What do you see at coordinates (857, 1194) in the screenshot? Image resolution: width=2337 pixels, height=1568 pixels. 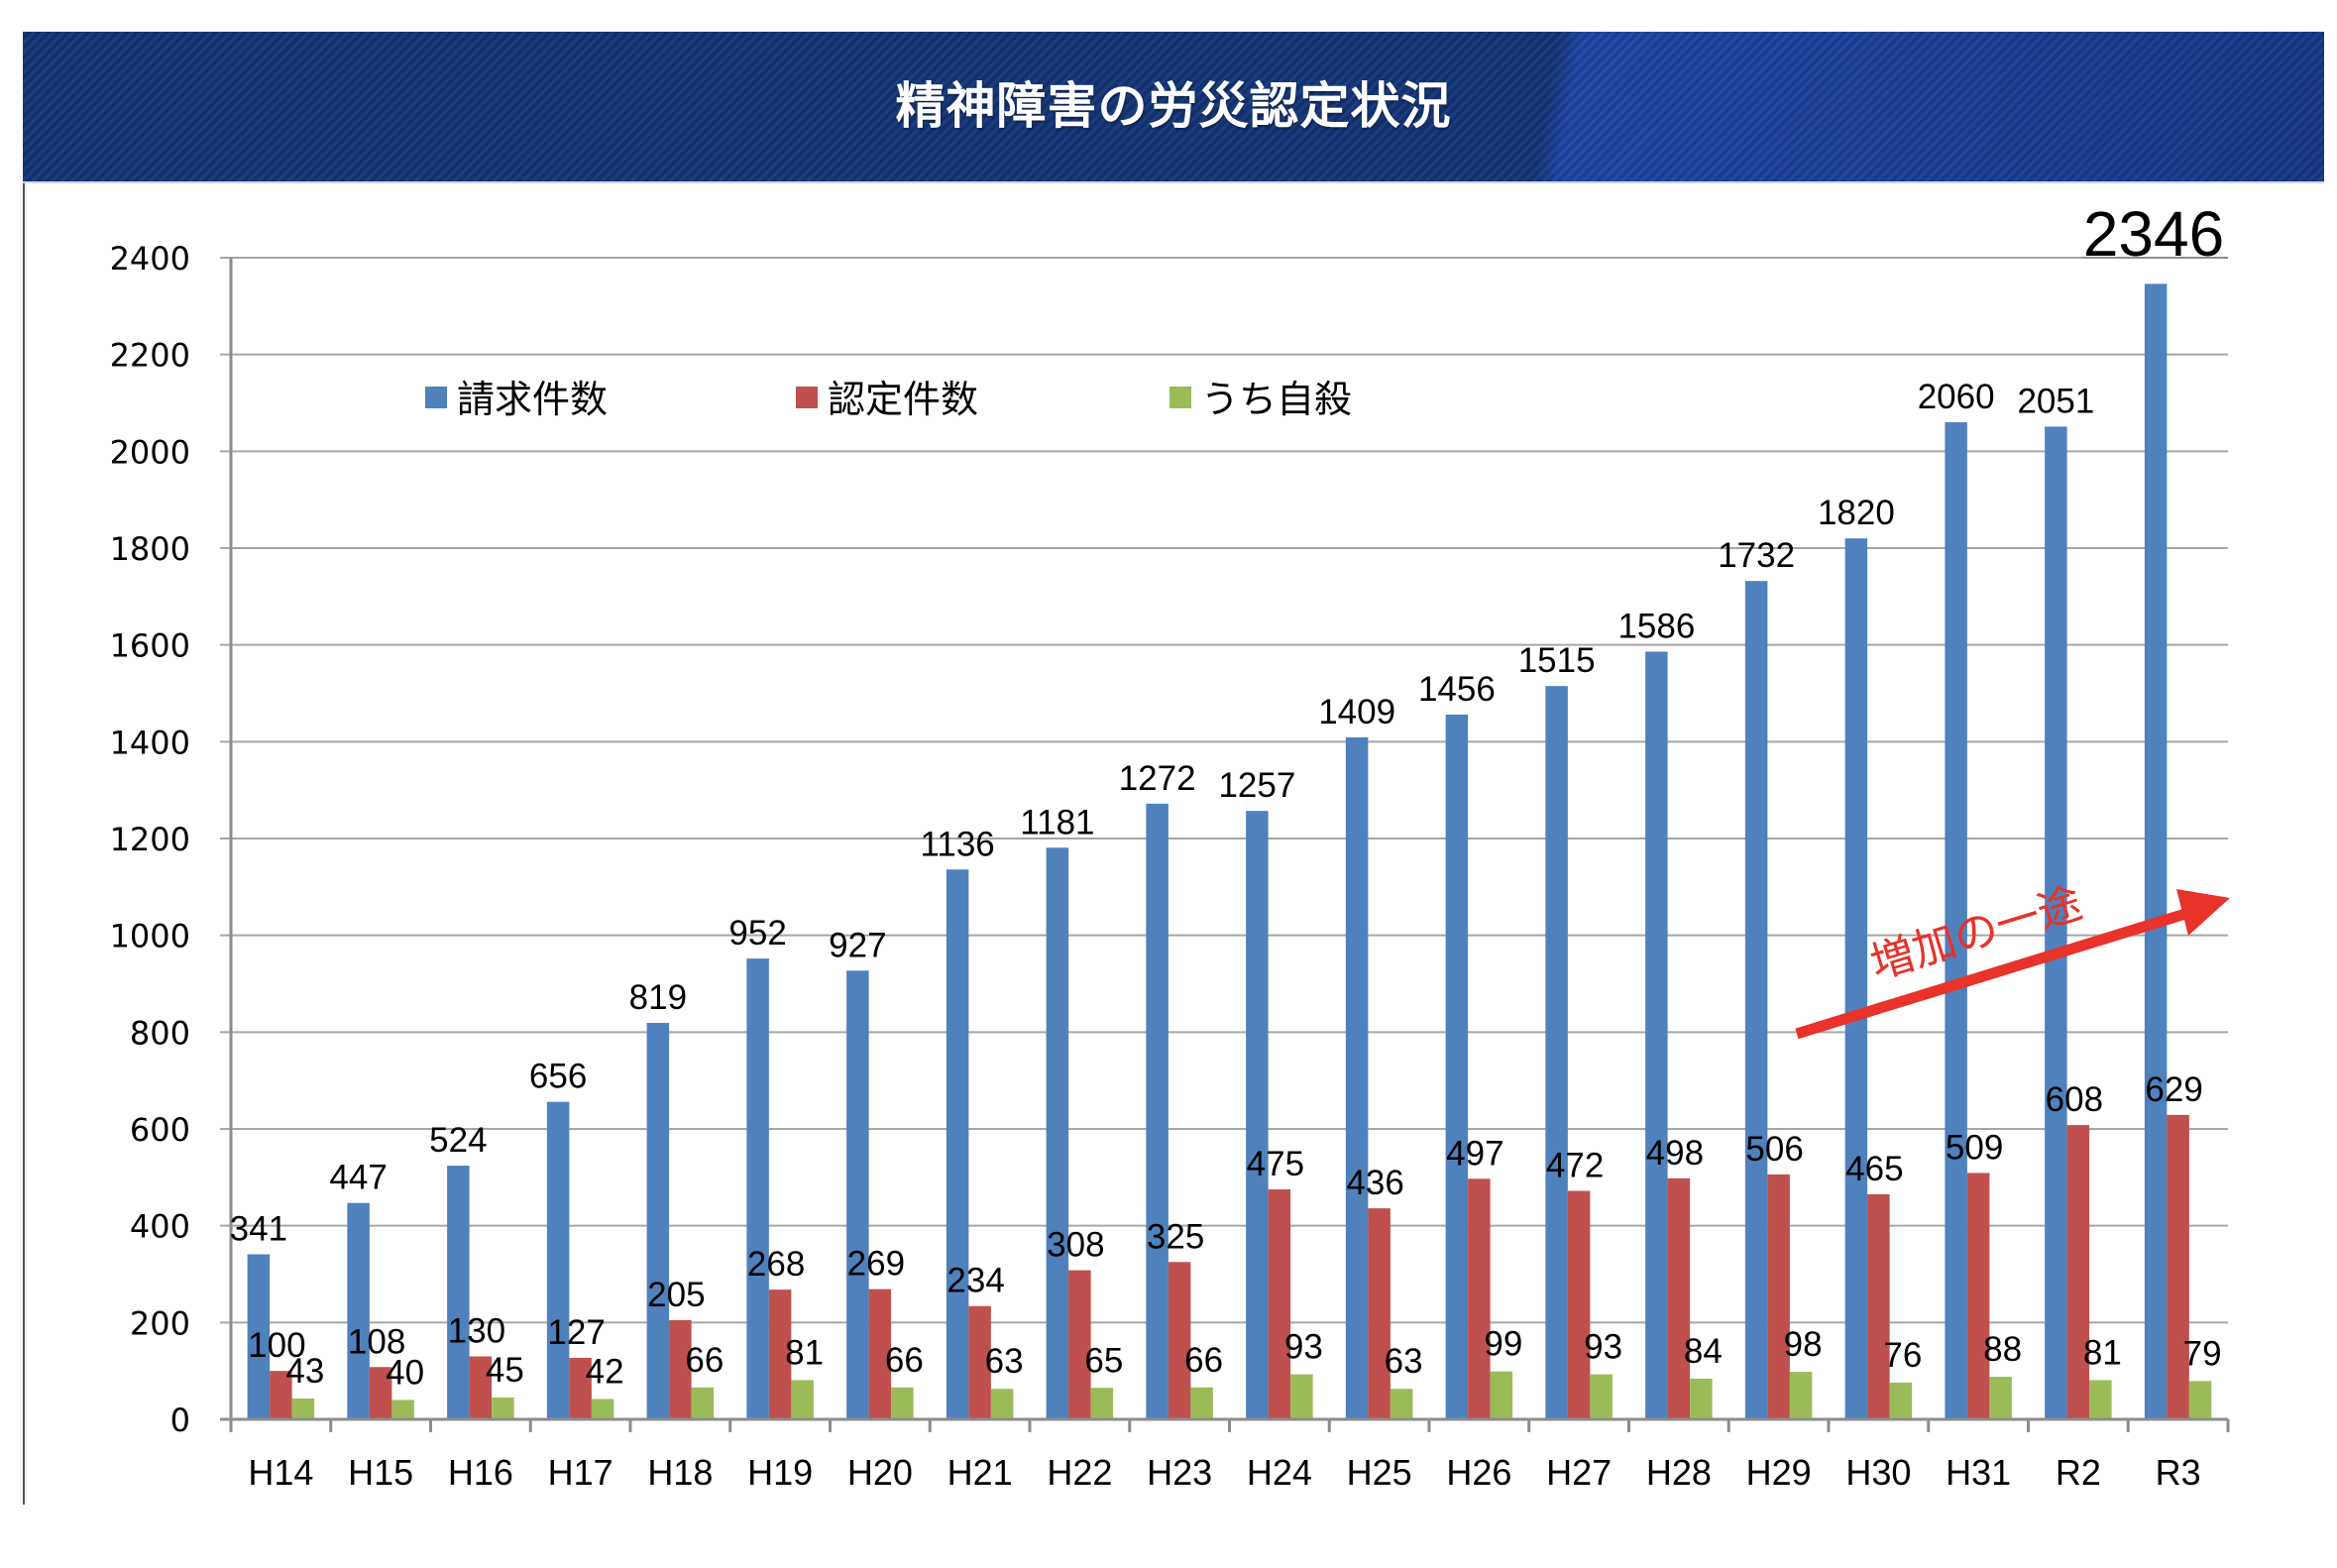 I see `bar-claims-H20` at bounding box center [857, 1194].